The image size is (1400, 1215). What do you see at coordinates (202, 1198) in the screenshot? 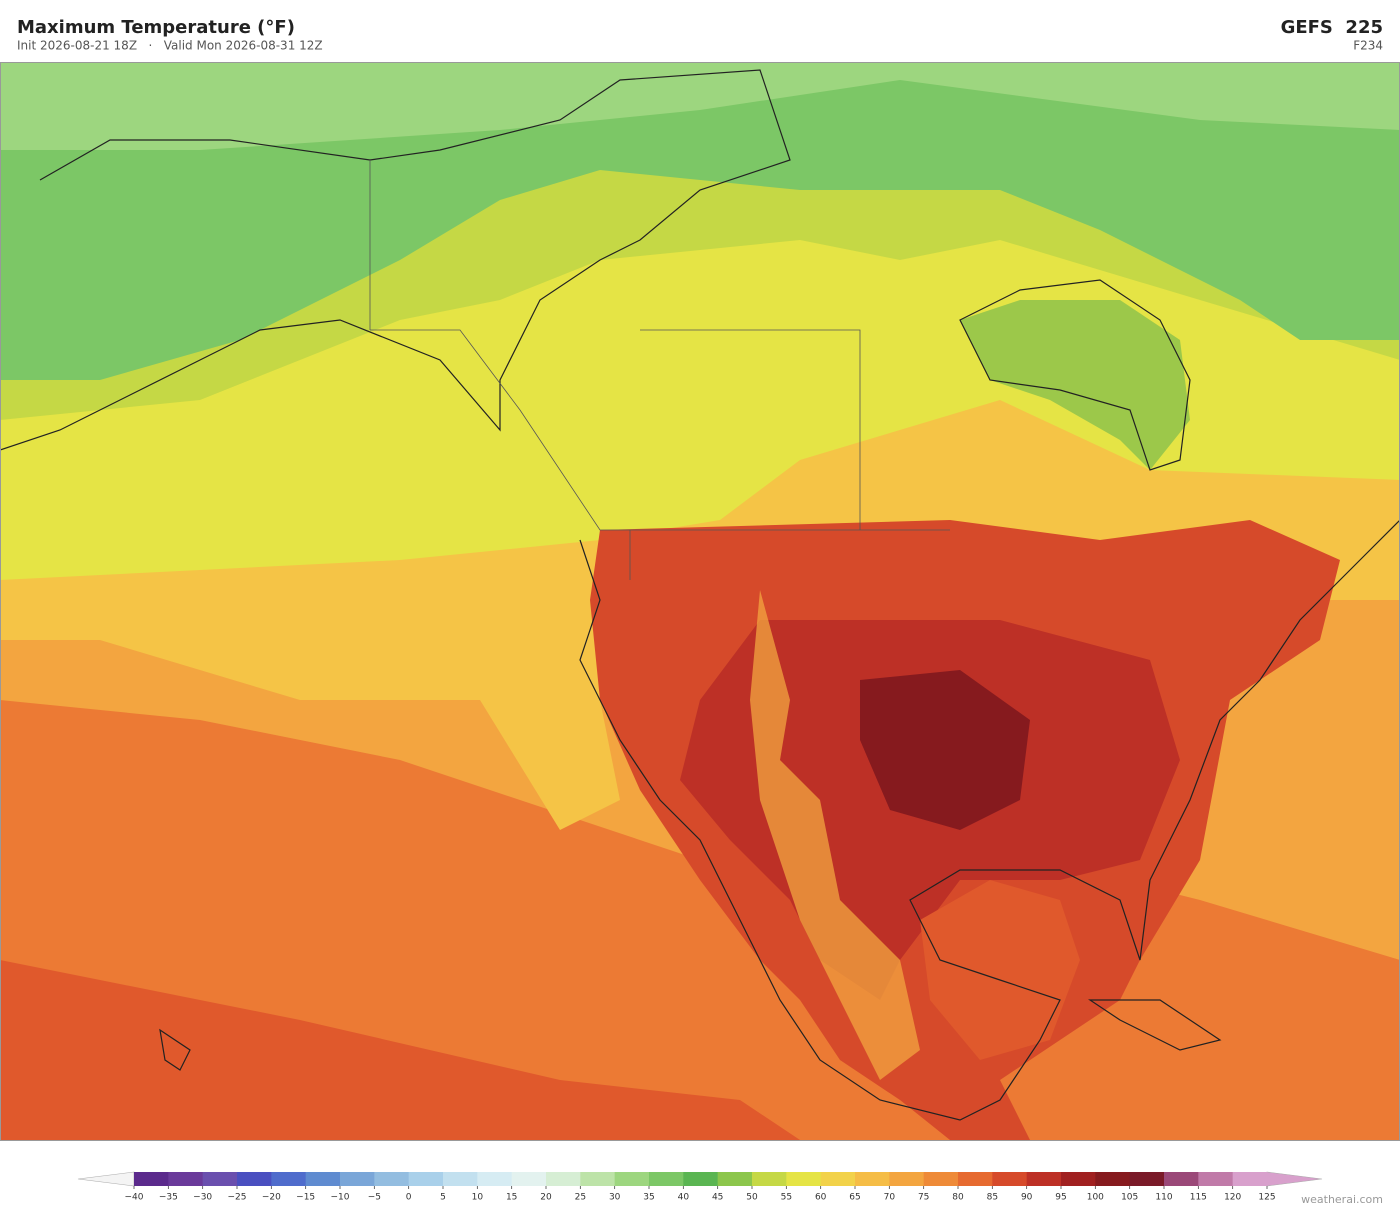
I see `colorbar-tick-label: −30` at bounding box center [202, 1198].